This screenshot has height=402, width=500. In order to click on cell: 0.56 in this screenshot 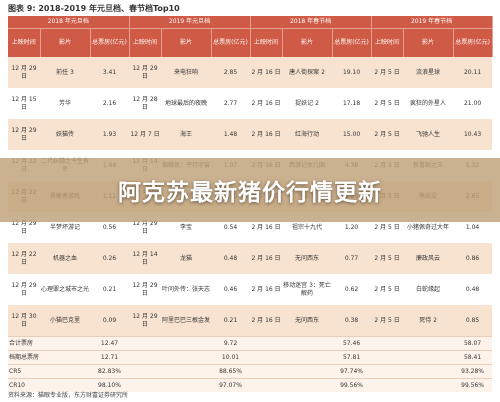, I will do `click(109, 227)`.